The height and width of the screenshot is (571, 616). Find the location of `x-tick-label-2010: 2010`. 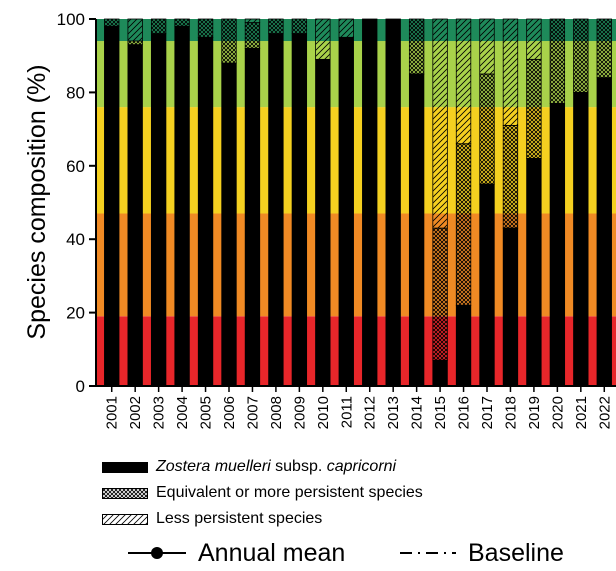

x-tick-label-2010: 2010 is located at coordinates (323, 412).